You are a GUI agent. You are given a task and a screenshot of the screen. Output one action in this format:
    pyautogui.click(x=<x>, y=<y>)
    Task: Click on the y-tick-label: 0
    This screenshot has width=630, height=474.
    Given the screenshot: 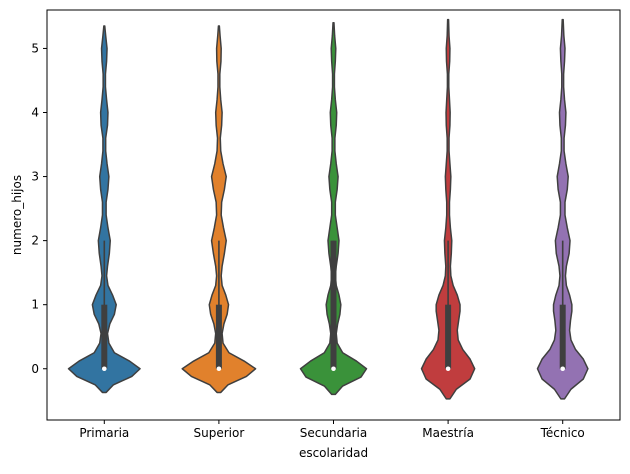 What is the action you would take?
    pyautogui.click(x=35, y=369)
    